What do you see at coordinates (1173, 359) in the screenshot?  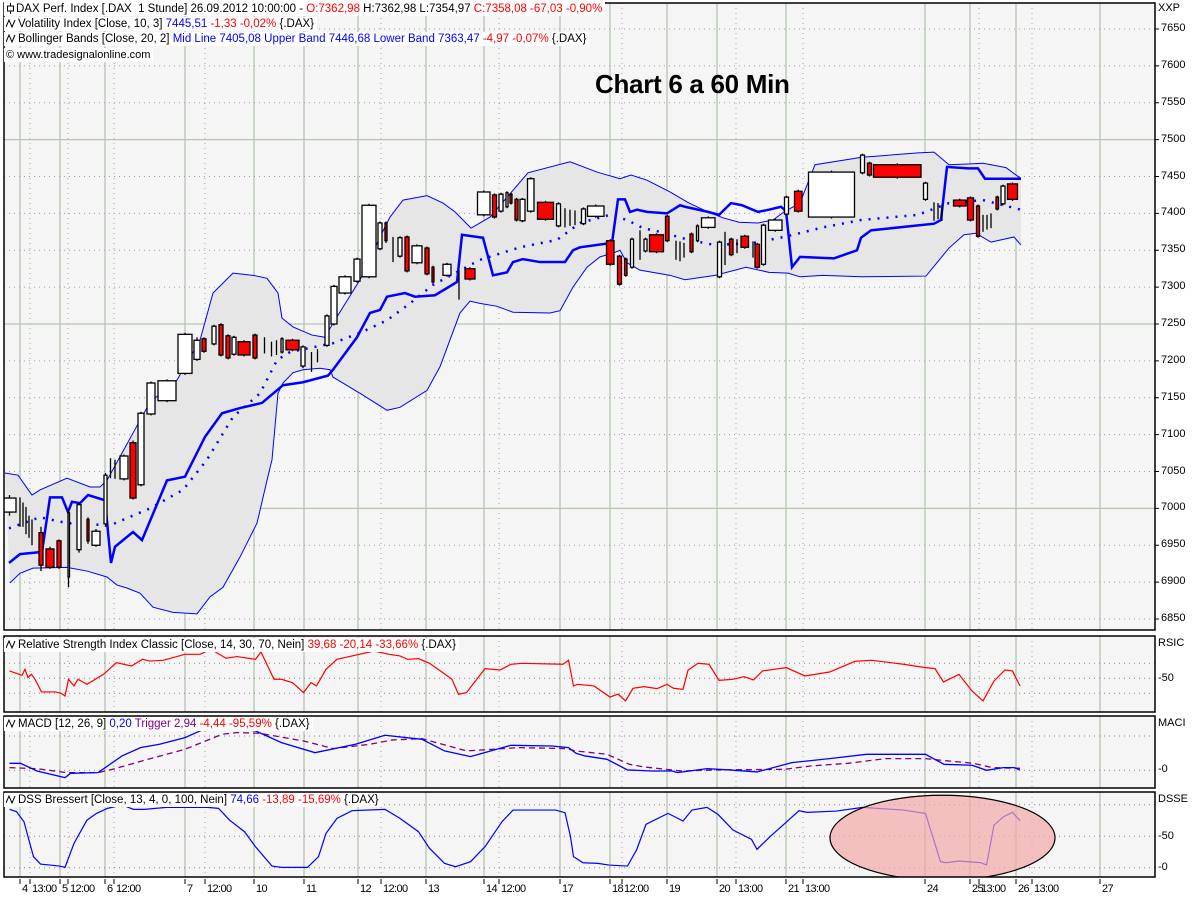 I see `price-tick-label: 7200` at bounding box center [1173, 359].